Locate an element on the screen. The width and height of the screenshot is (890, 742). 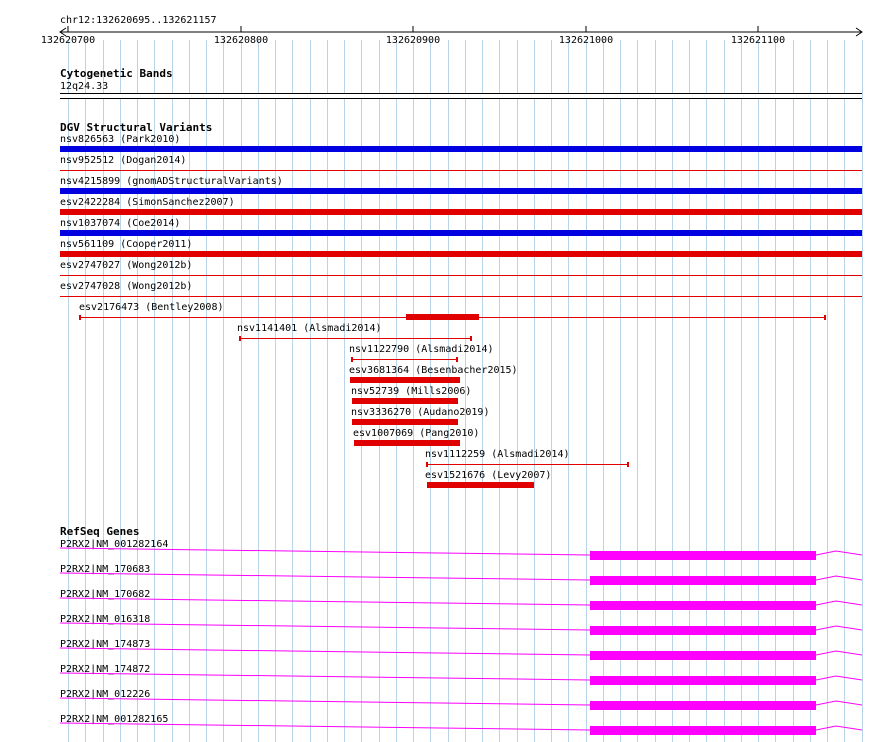
variant-label: nsv52739 (Mills2006) is located at coordinates (411, 391).